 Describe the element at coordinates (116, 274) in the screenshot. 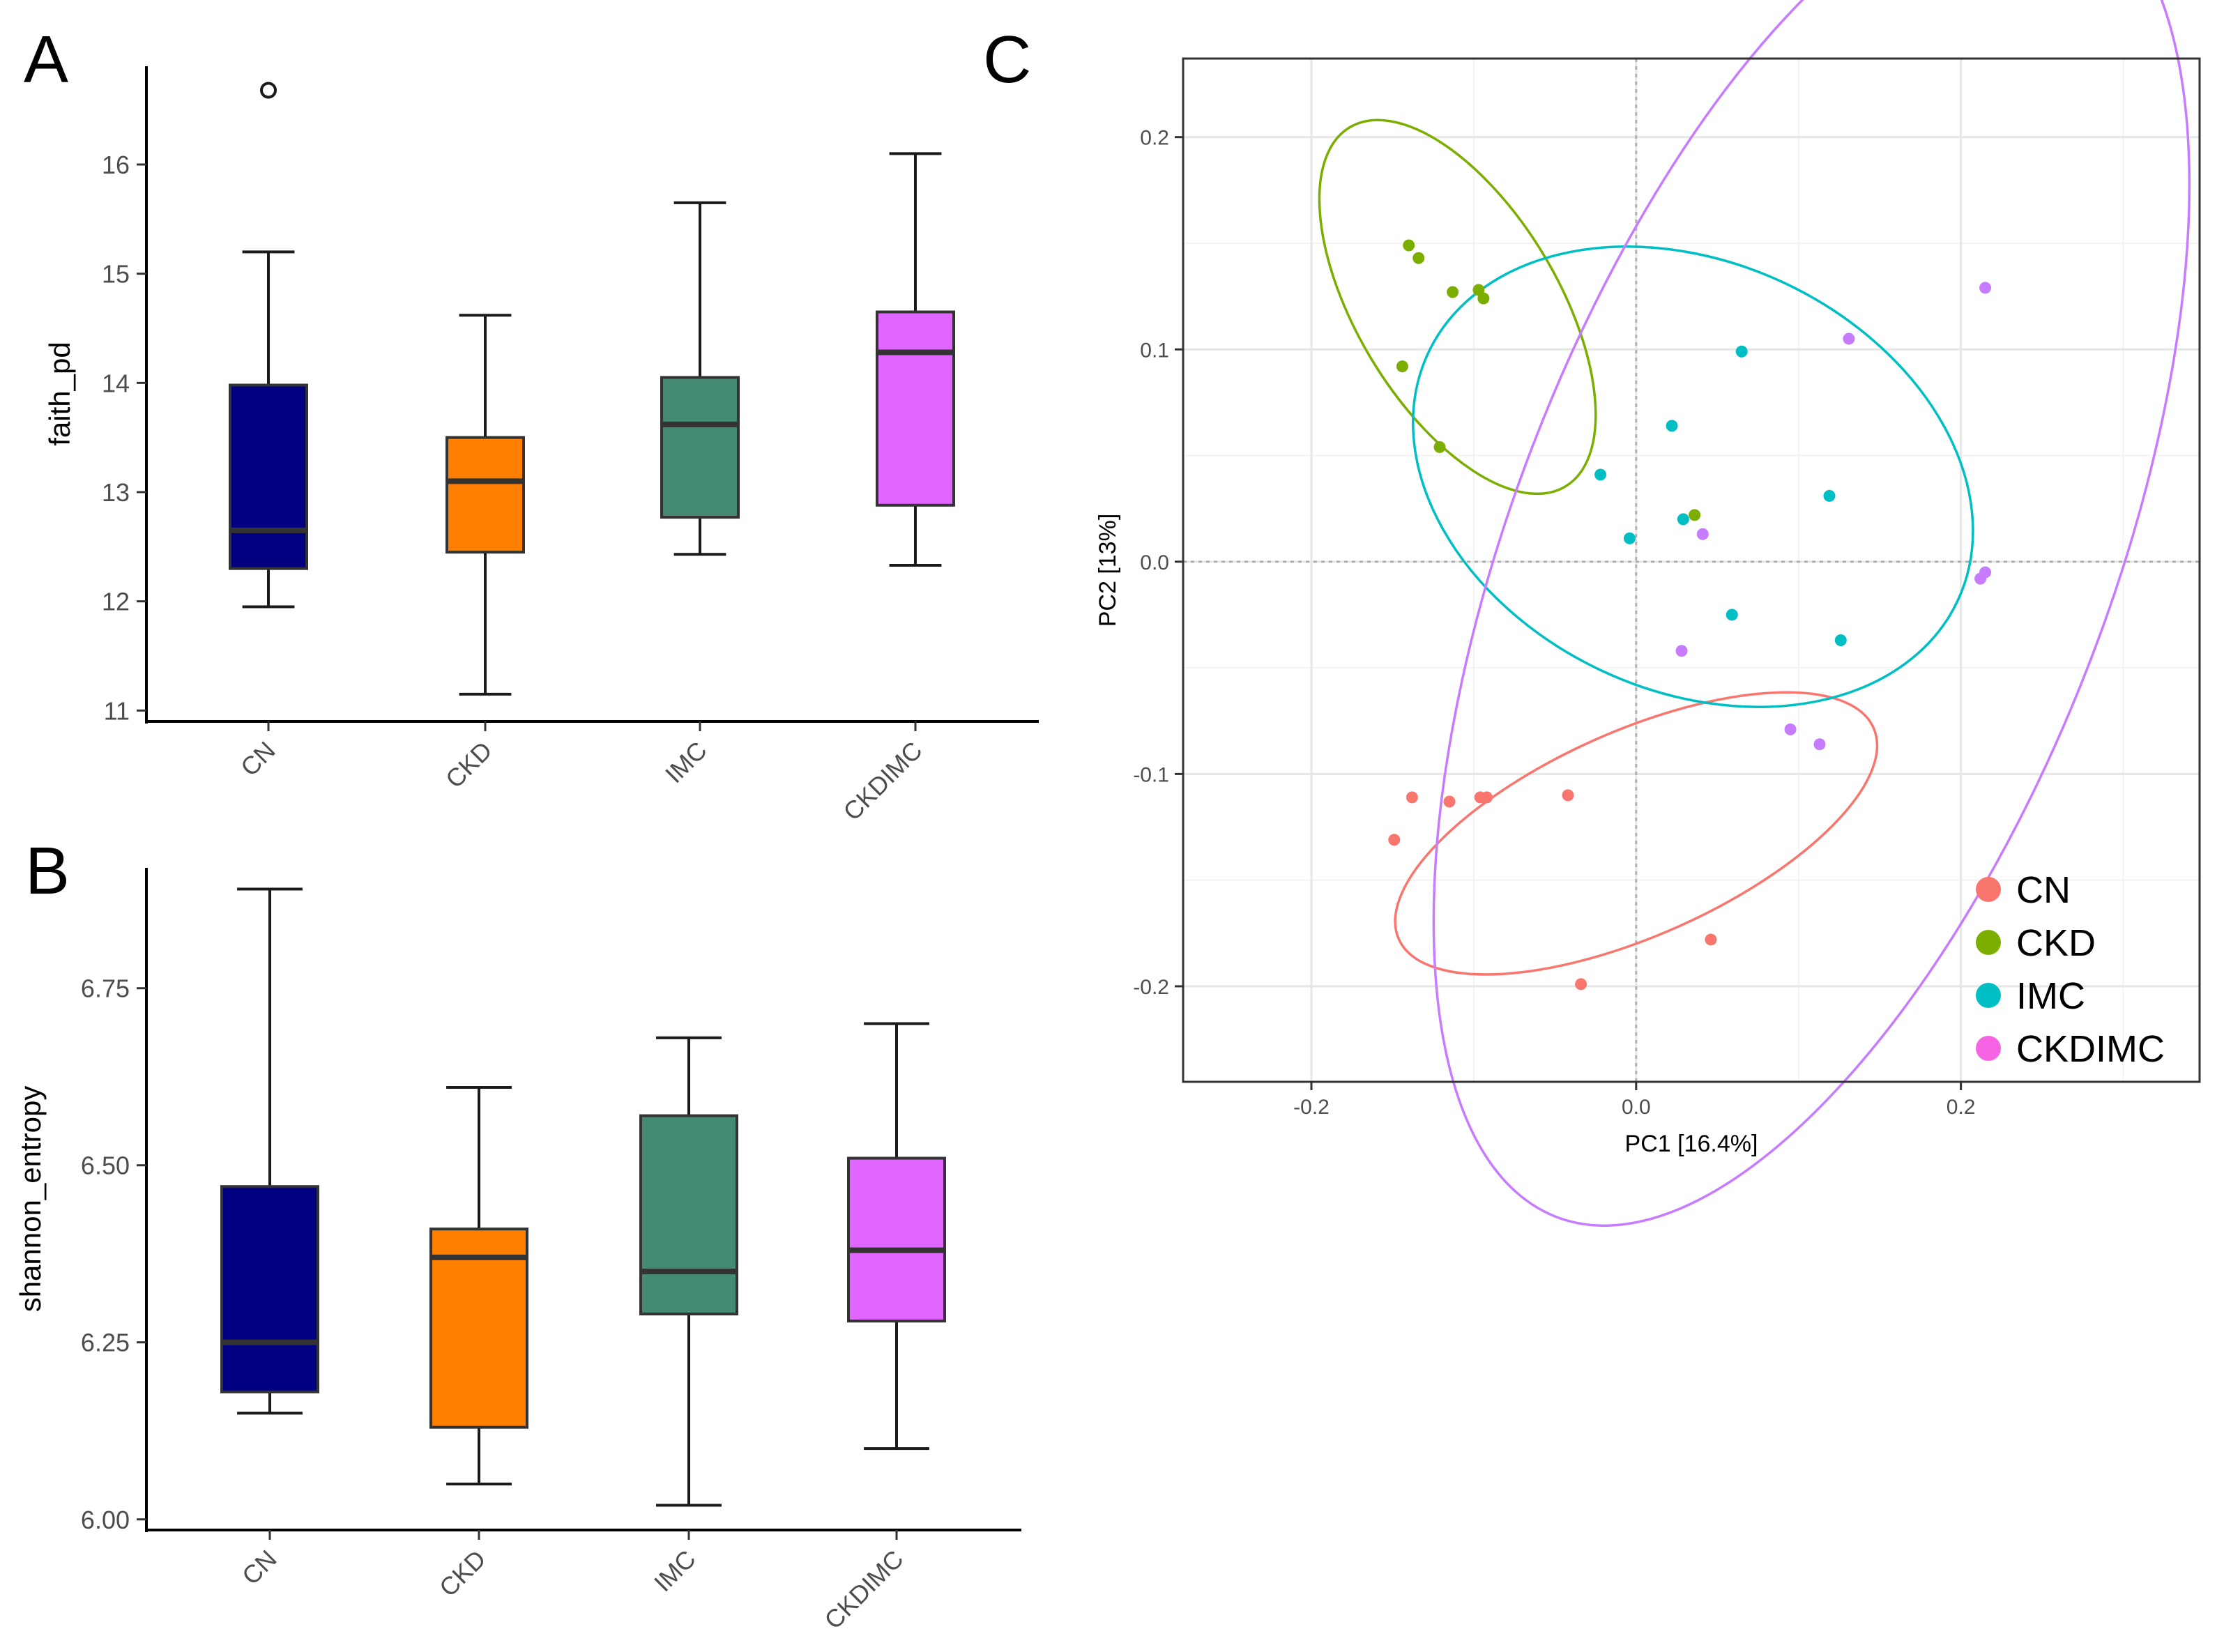

I see `panel-a-y-tick-label: 15` at that location.